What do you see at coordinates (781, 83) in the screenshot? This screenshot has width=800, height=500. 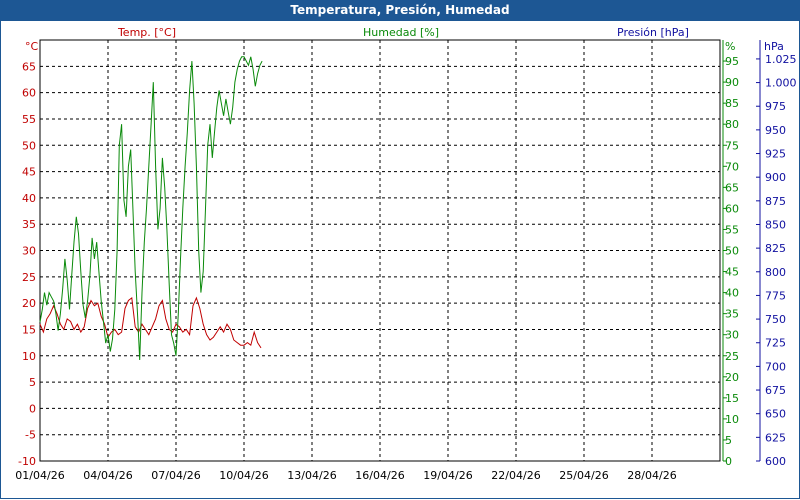 I see `pres-tick-label: 1.000` at bounding box center [781, 83].